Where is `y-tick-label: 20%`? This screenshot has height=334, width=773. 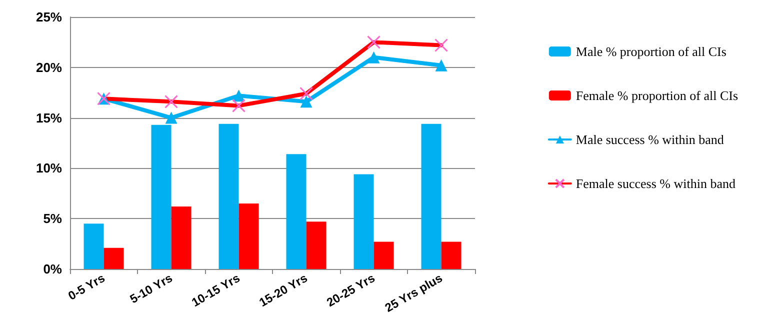
y-tick-label: 20% is located at coordinates (49, 67).